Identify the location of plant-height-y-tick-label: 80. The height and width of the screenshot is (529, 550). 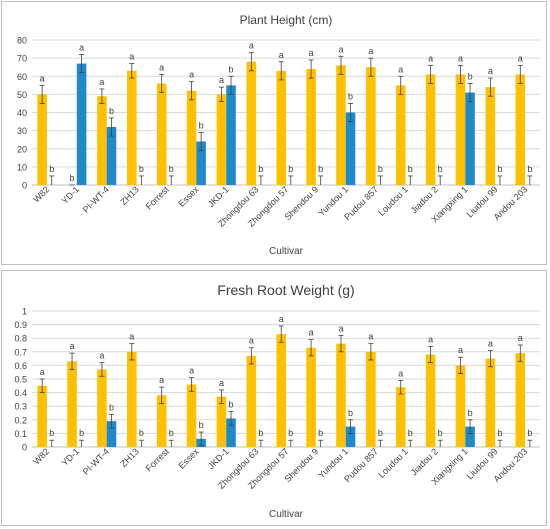
(22, 41).